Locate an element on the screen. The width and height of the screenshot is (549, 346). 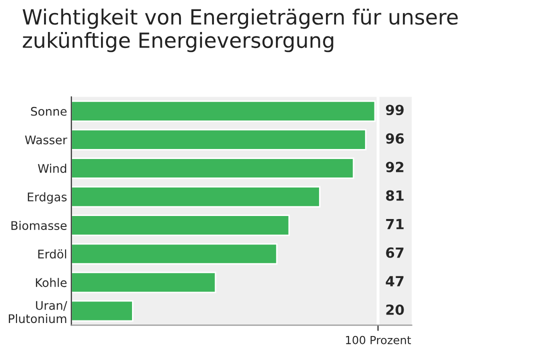
y-tick-label: Wind is located at coordinates (52, 168).